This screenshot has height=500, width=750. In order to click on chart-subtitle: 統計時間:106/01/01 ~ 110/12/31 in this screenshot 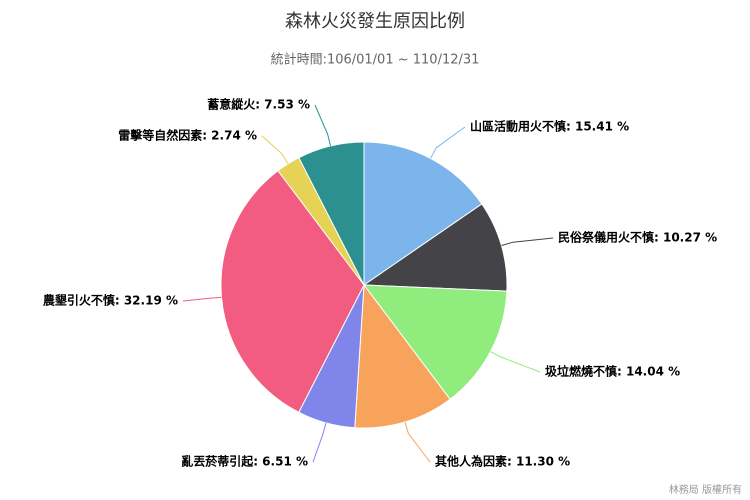, I will do `click(375, 60)`.